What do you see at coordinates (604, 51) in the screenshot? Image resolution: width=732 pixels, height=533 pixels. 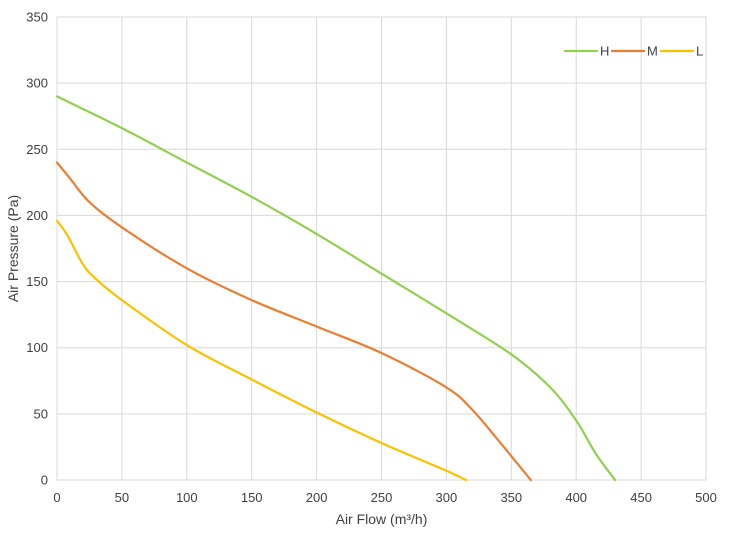 I see `legend-label-h: H` at bounding box center [604, 51].